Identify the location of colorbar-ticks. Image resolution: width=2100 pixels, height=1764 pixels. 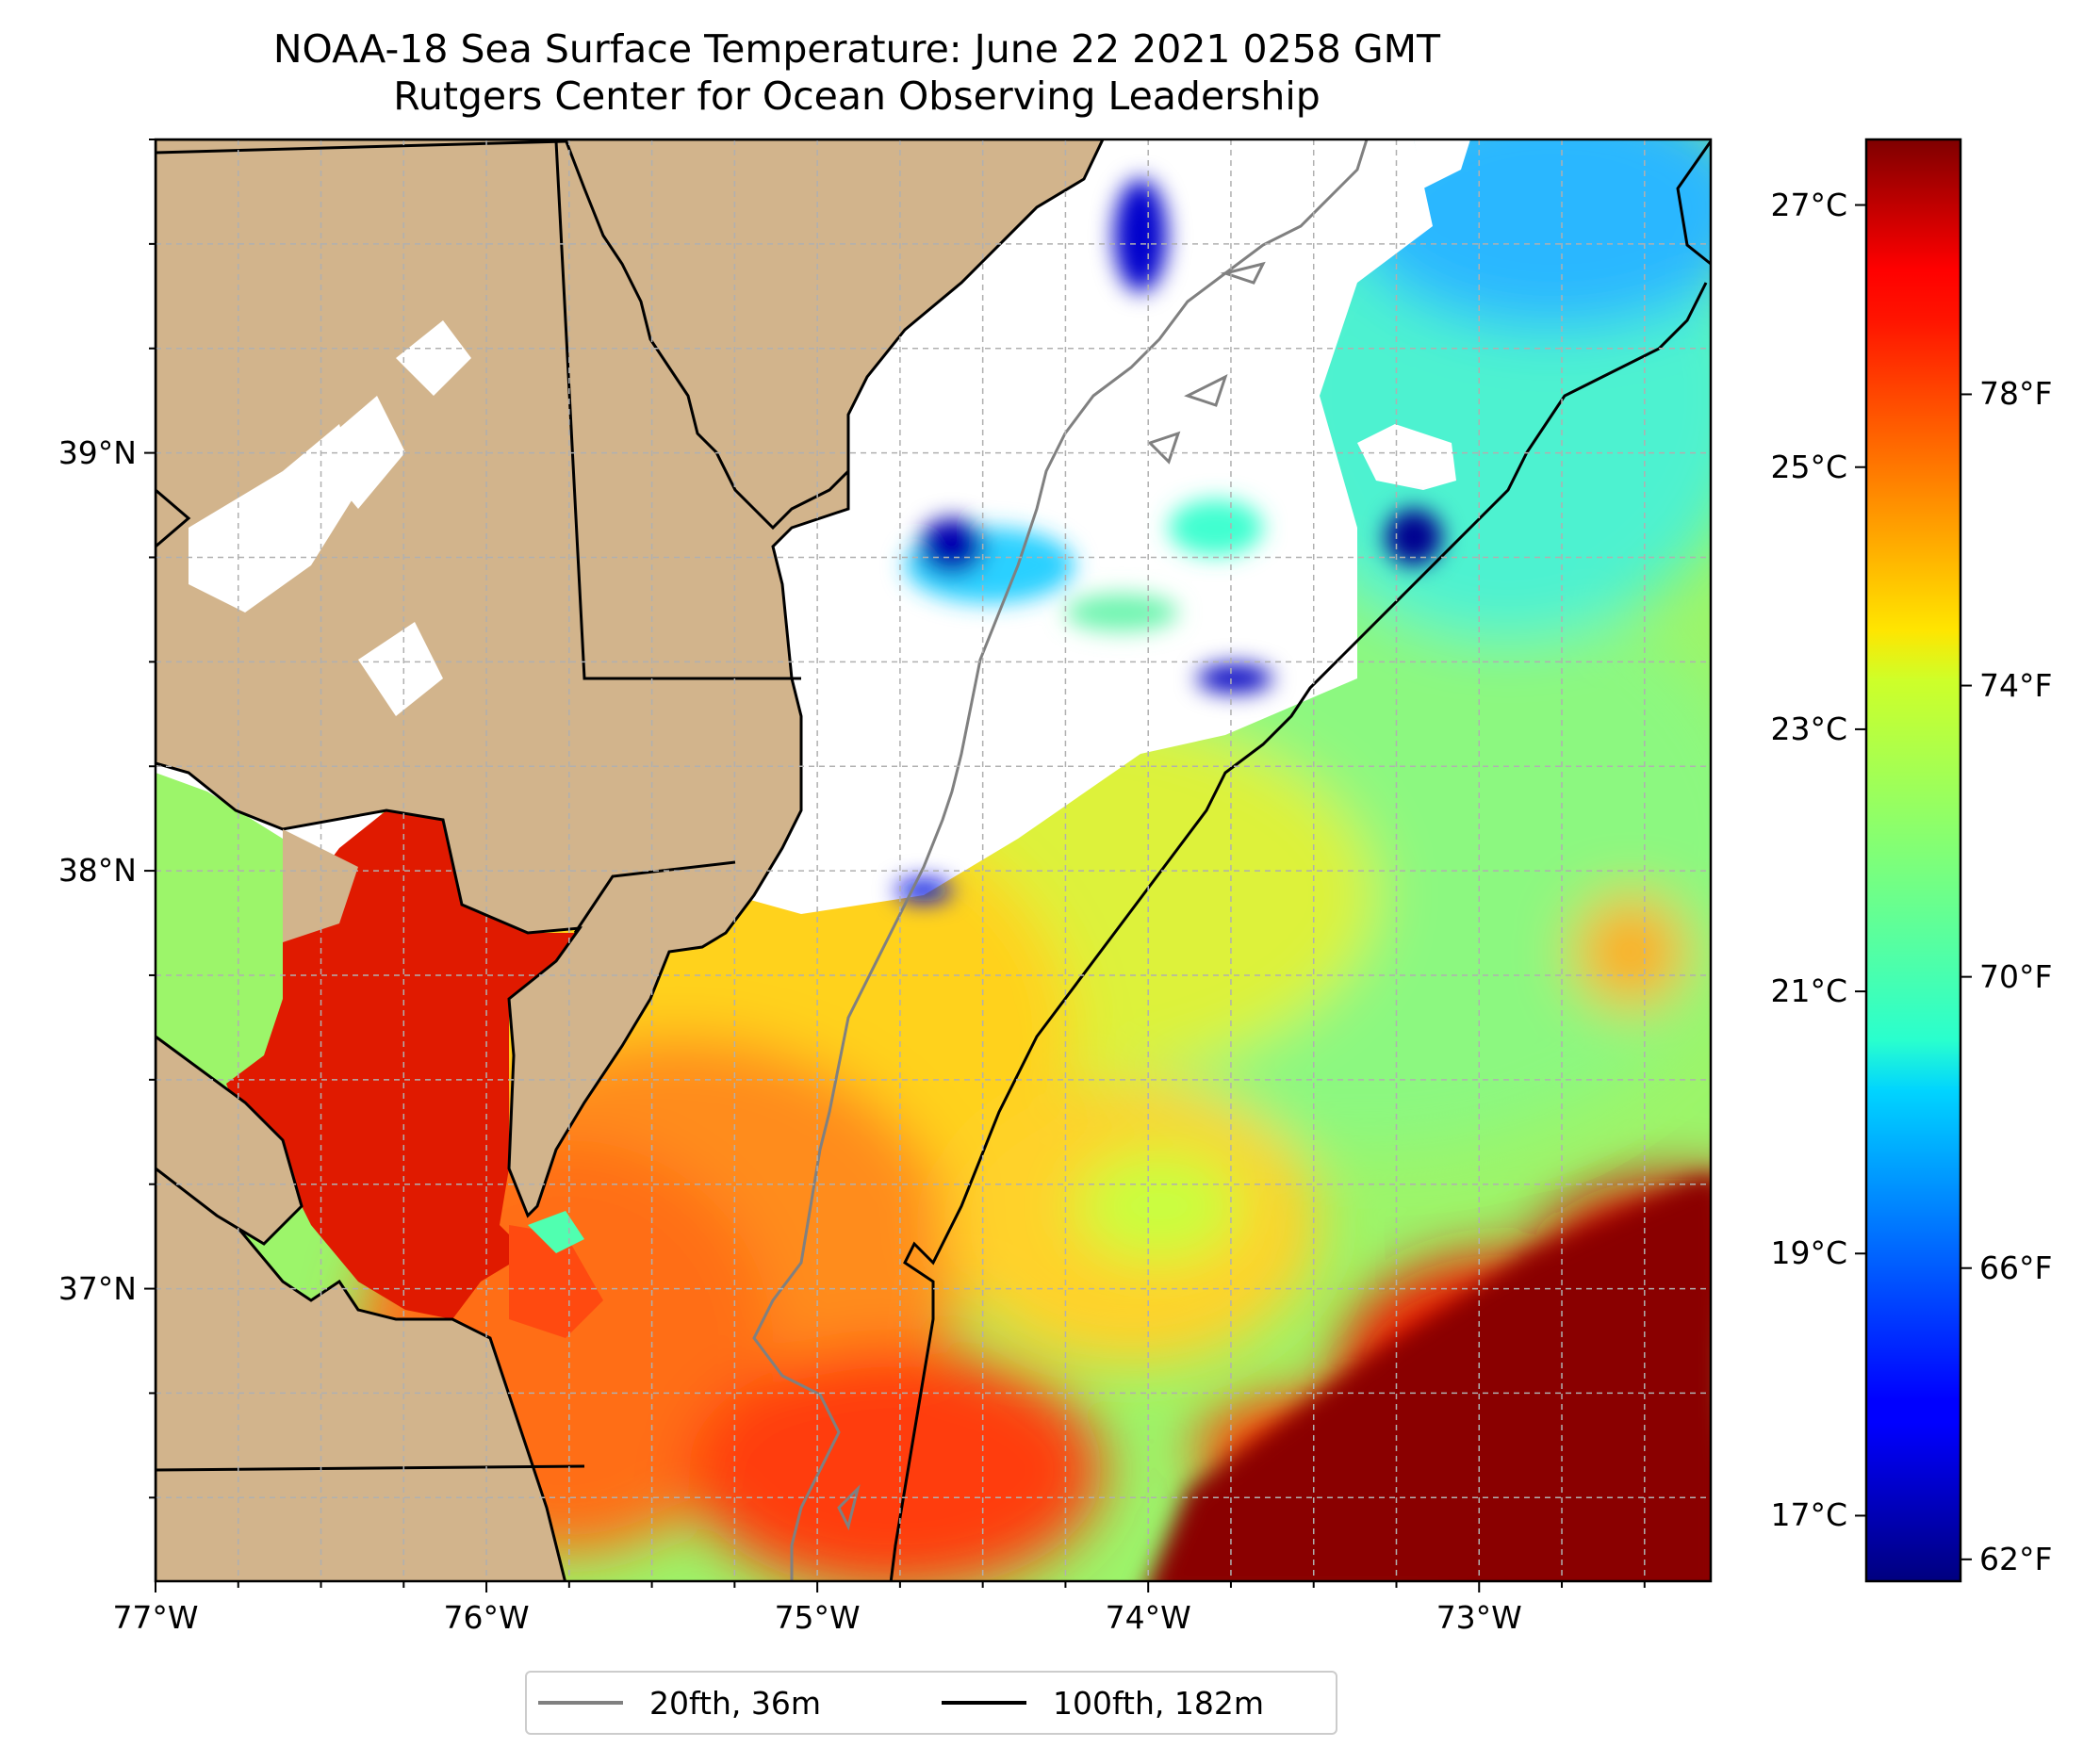
(1913, 882).